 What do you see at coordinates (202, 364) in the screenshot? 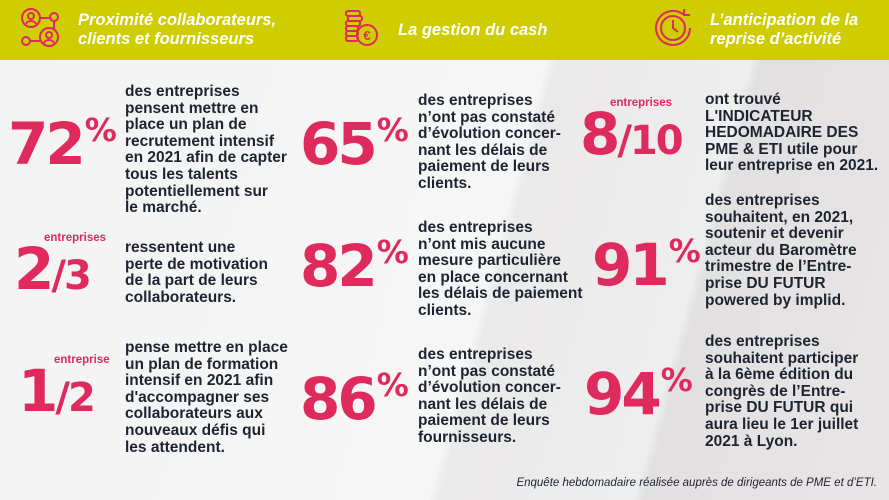
I see `description-line: un plan de formation` at bounding box center [202, 364].